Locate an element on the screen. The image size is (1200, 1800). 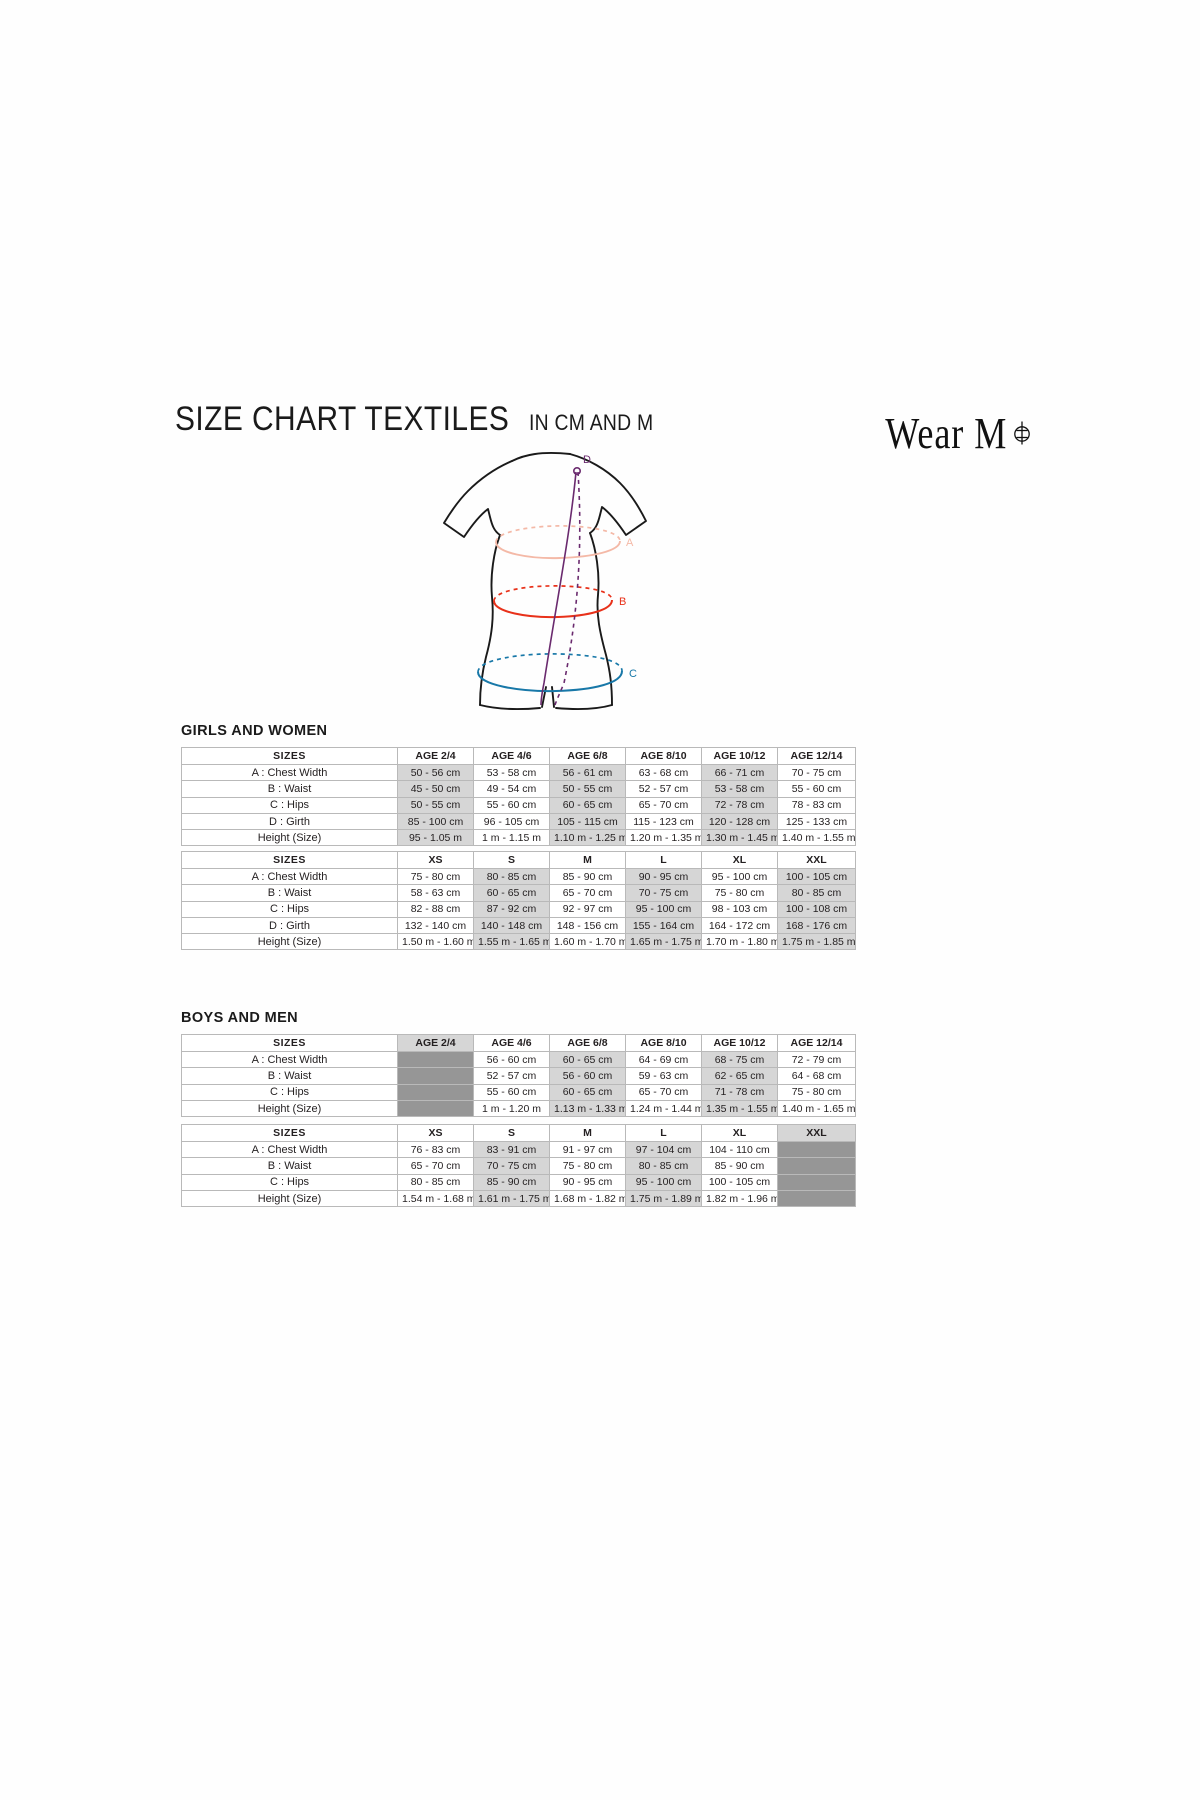
hips-measure-ellipse is located at coordinates (550, 673).